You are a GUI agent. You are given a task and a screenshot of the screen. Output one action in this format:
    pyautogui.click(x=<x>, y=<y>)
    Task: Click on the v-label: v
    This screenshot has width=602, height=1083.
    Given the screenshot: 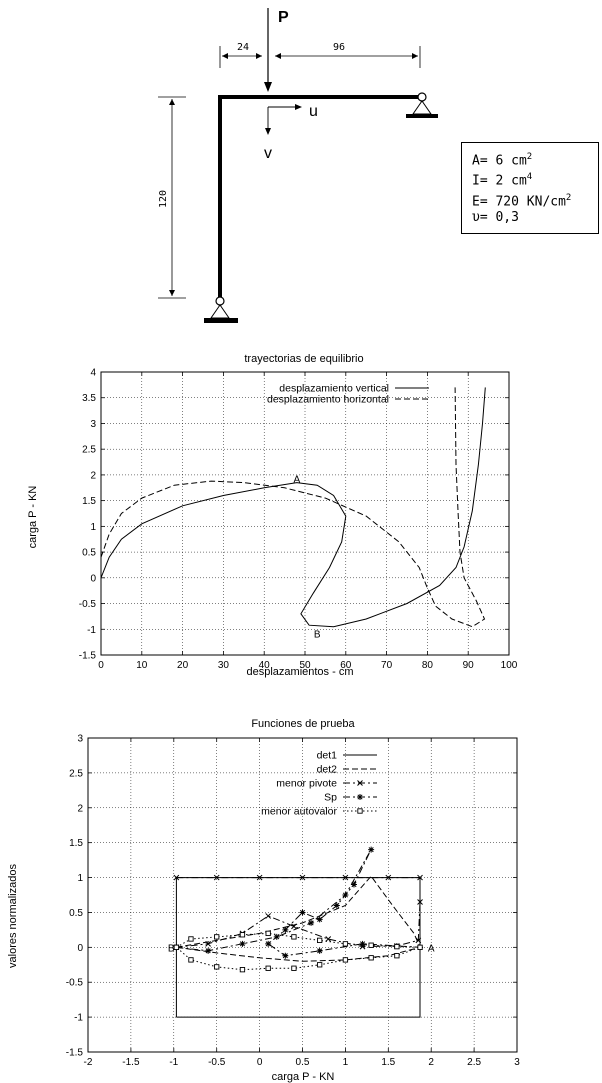 What is the action you would take?
    pyautogui.click(x=268, y=153)
    